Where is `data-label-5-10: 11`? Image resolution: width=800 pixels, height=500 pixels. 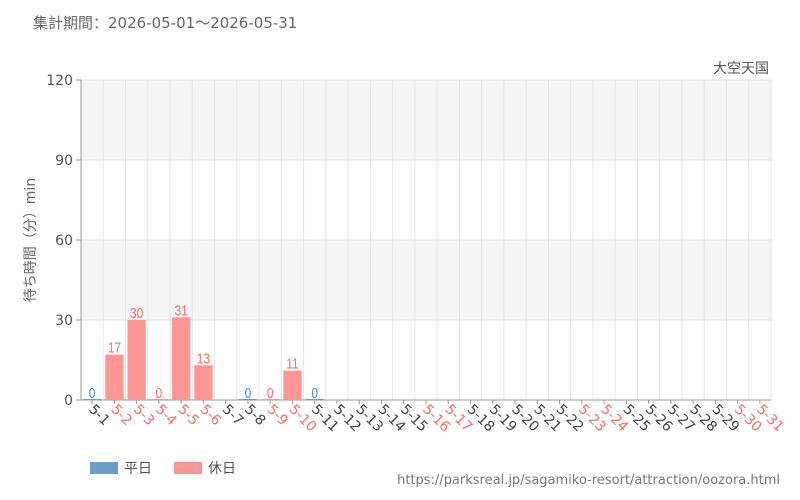
data-label-5-10: 11 is located at coordinates (292, 363).